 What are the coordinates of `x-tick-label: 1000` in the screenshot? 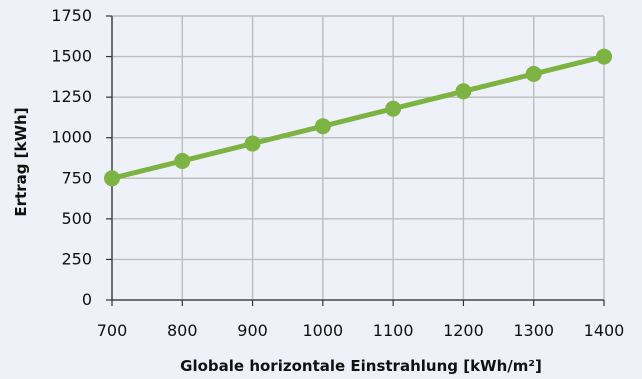 It's located at (322, 330).